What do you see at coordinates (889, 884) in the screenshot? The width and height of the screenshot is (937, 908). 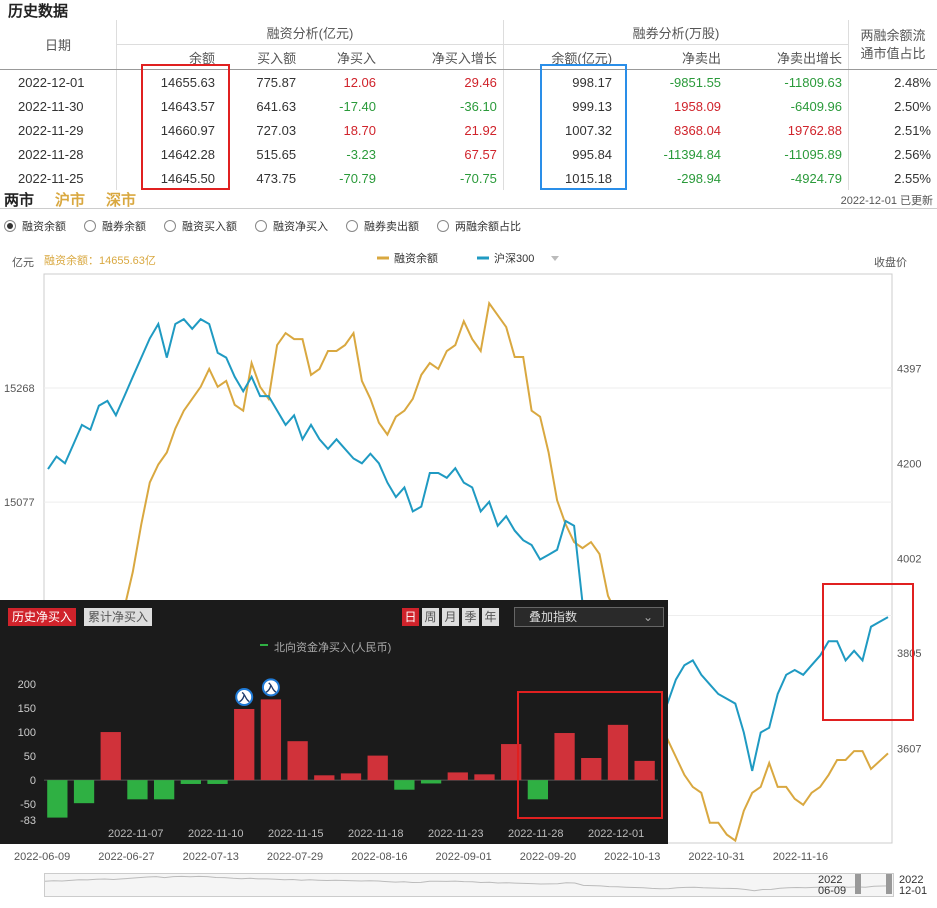 I see `navigator-handle-right` at bounding box center [889, 884].